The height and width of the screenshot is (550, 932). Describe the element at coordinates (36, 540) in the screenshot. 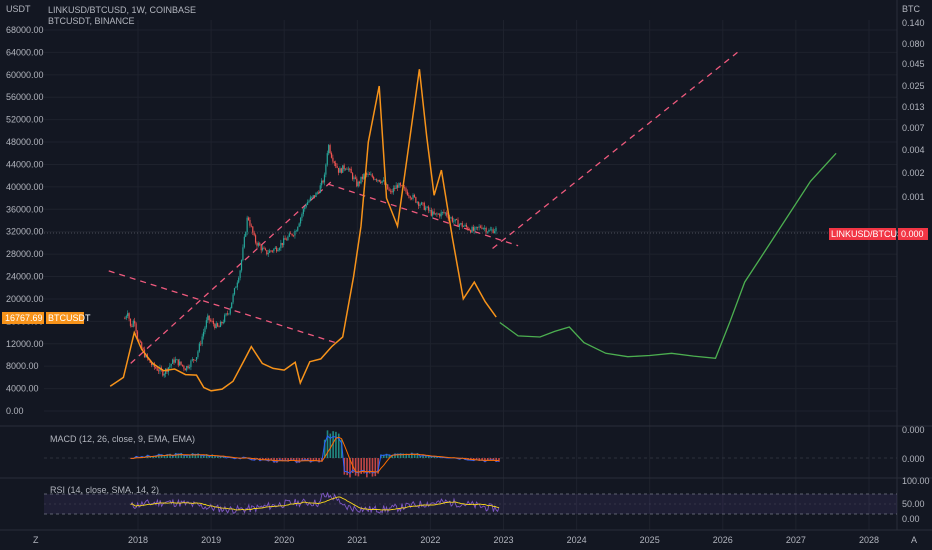

I see `timezone-z-icon: Z` at that location.